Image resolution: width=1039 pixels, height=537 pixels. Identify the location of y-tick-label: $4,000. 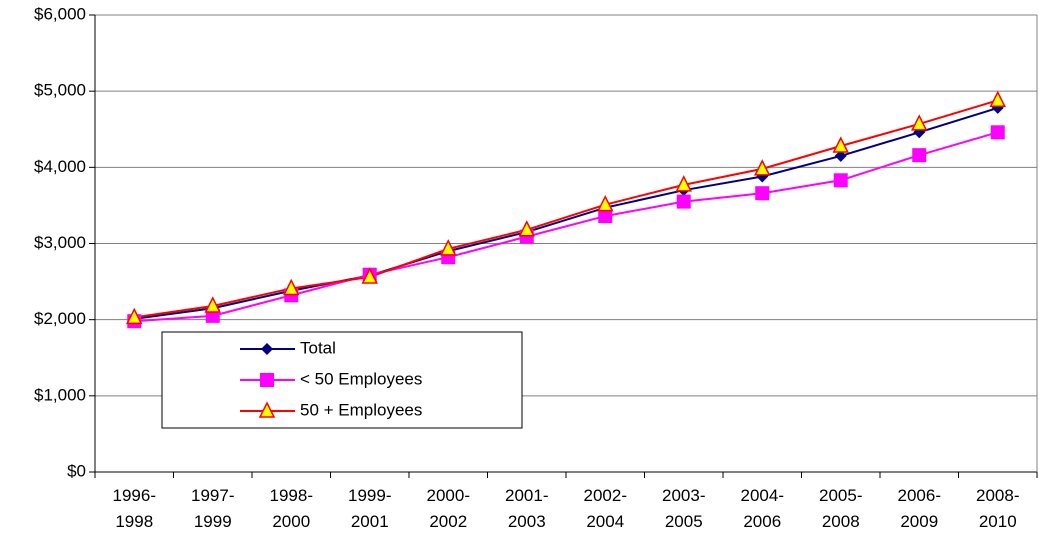
(60, 166).